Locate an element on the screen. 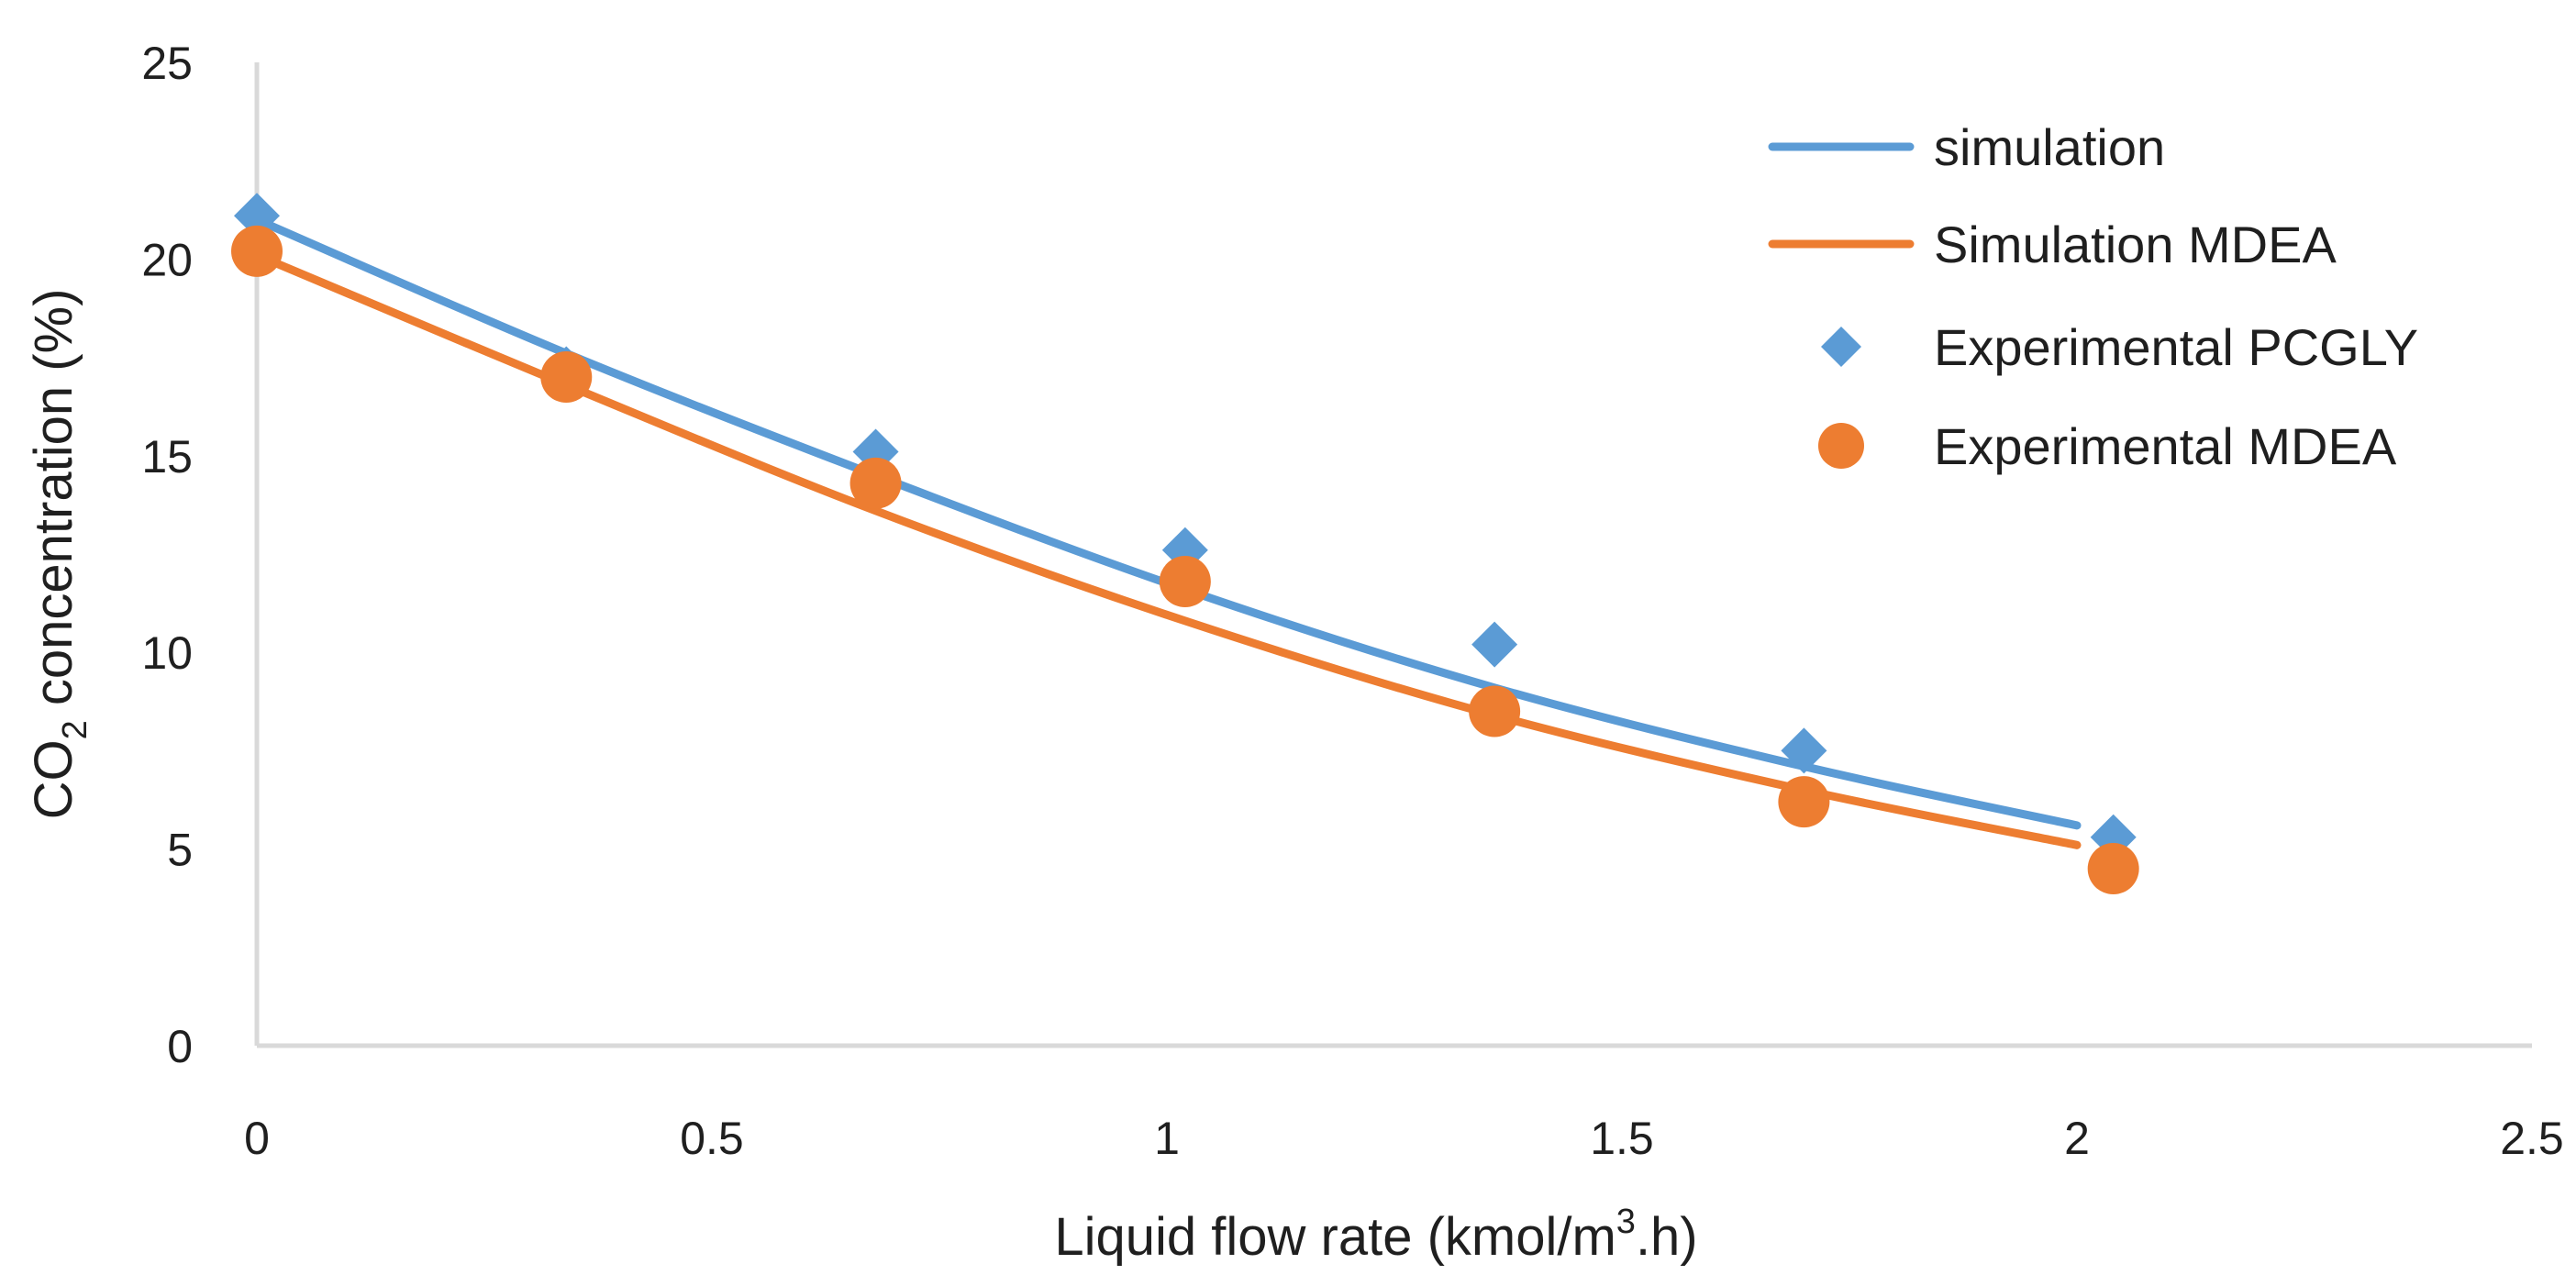 This screenshot has height=1286, width=2576. y-tick-label: 10 is located at coordinates (167, 653).